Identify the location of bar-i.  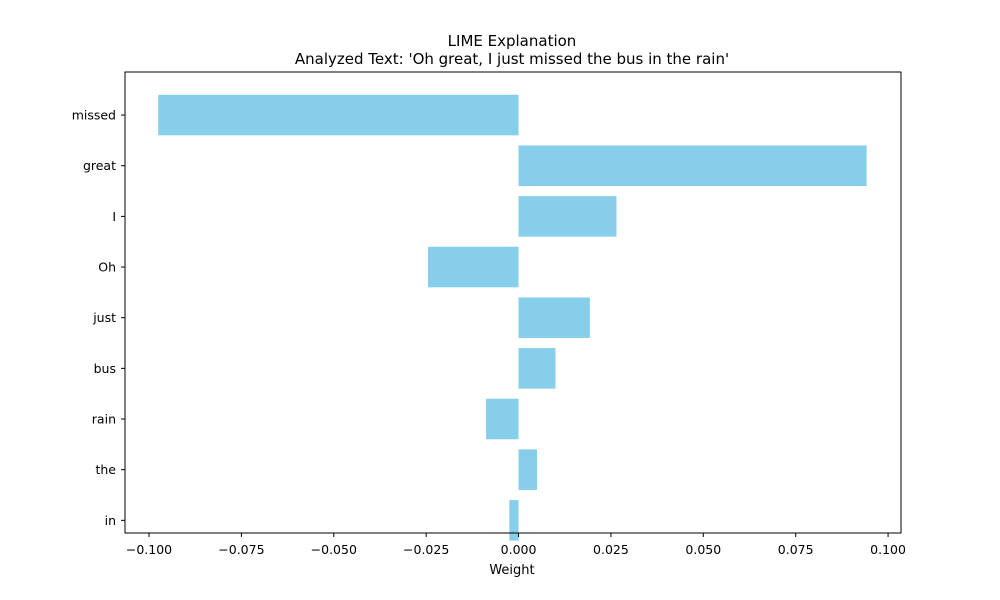
(567, 216).